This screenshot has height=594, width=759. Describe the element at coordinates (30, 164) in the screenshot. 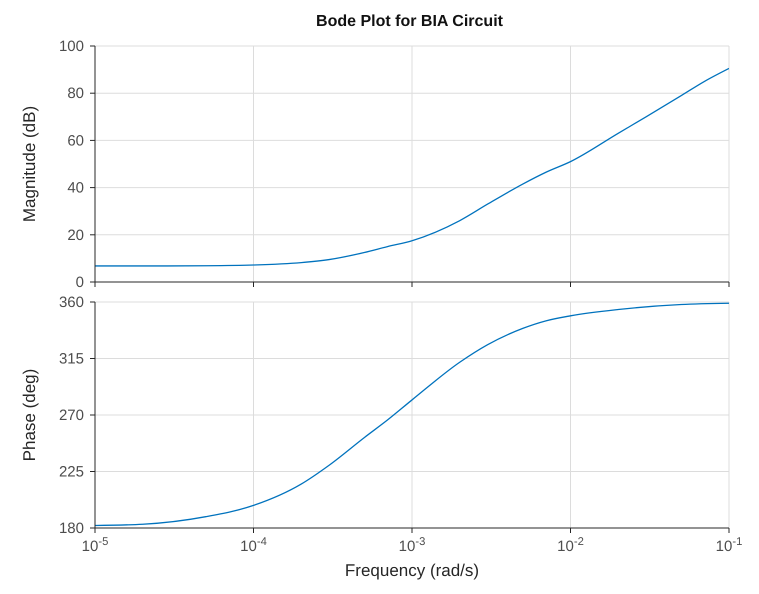

I see `y-axis-title: Magnitude (dB)` at that location.